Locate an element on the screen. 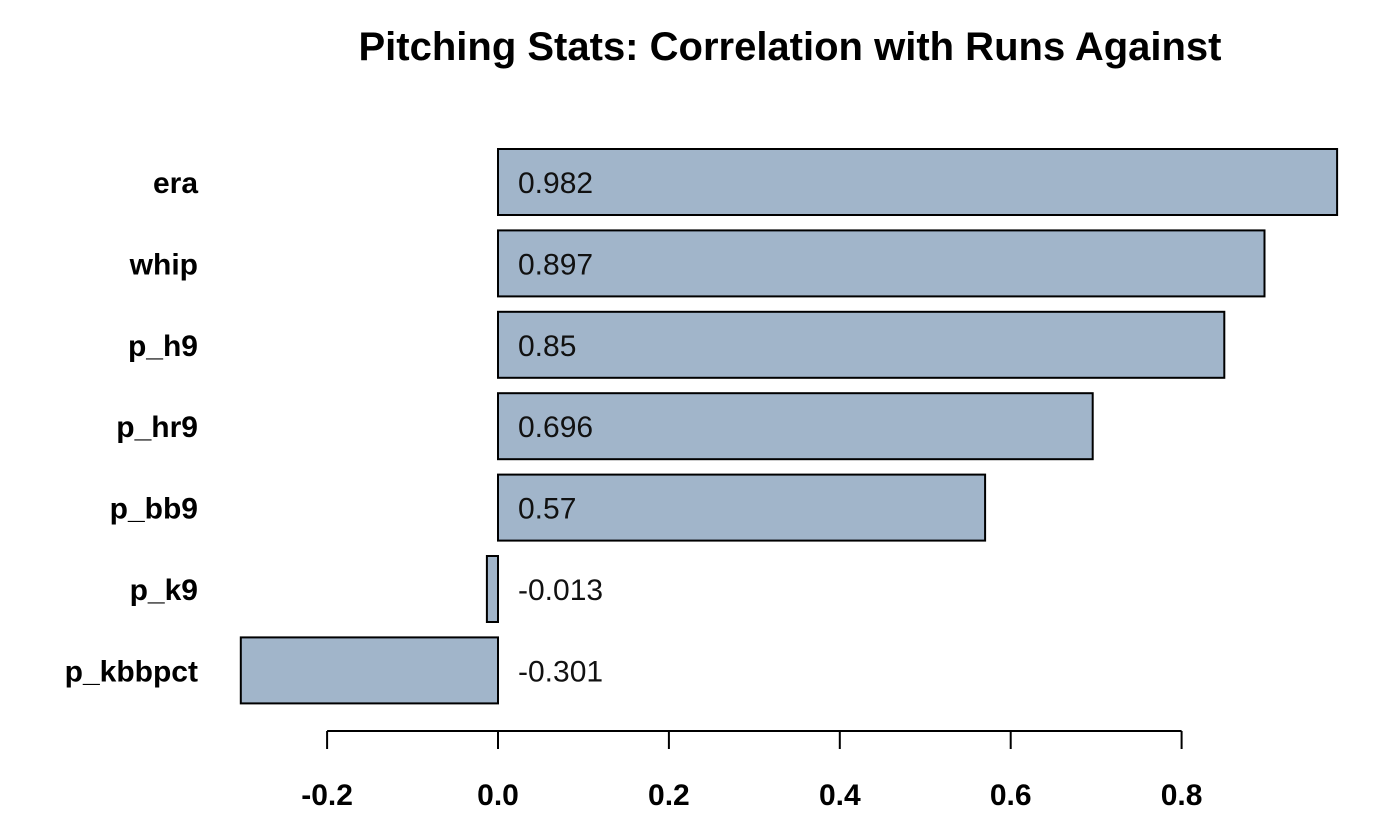 The width and height of the screenshot is (1400, 831). bar-p-hr9 is located at coordinates (795, 426).